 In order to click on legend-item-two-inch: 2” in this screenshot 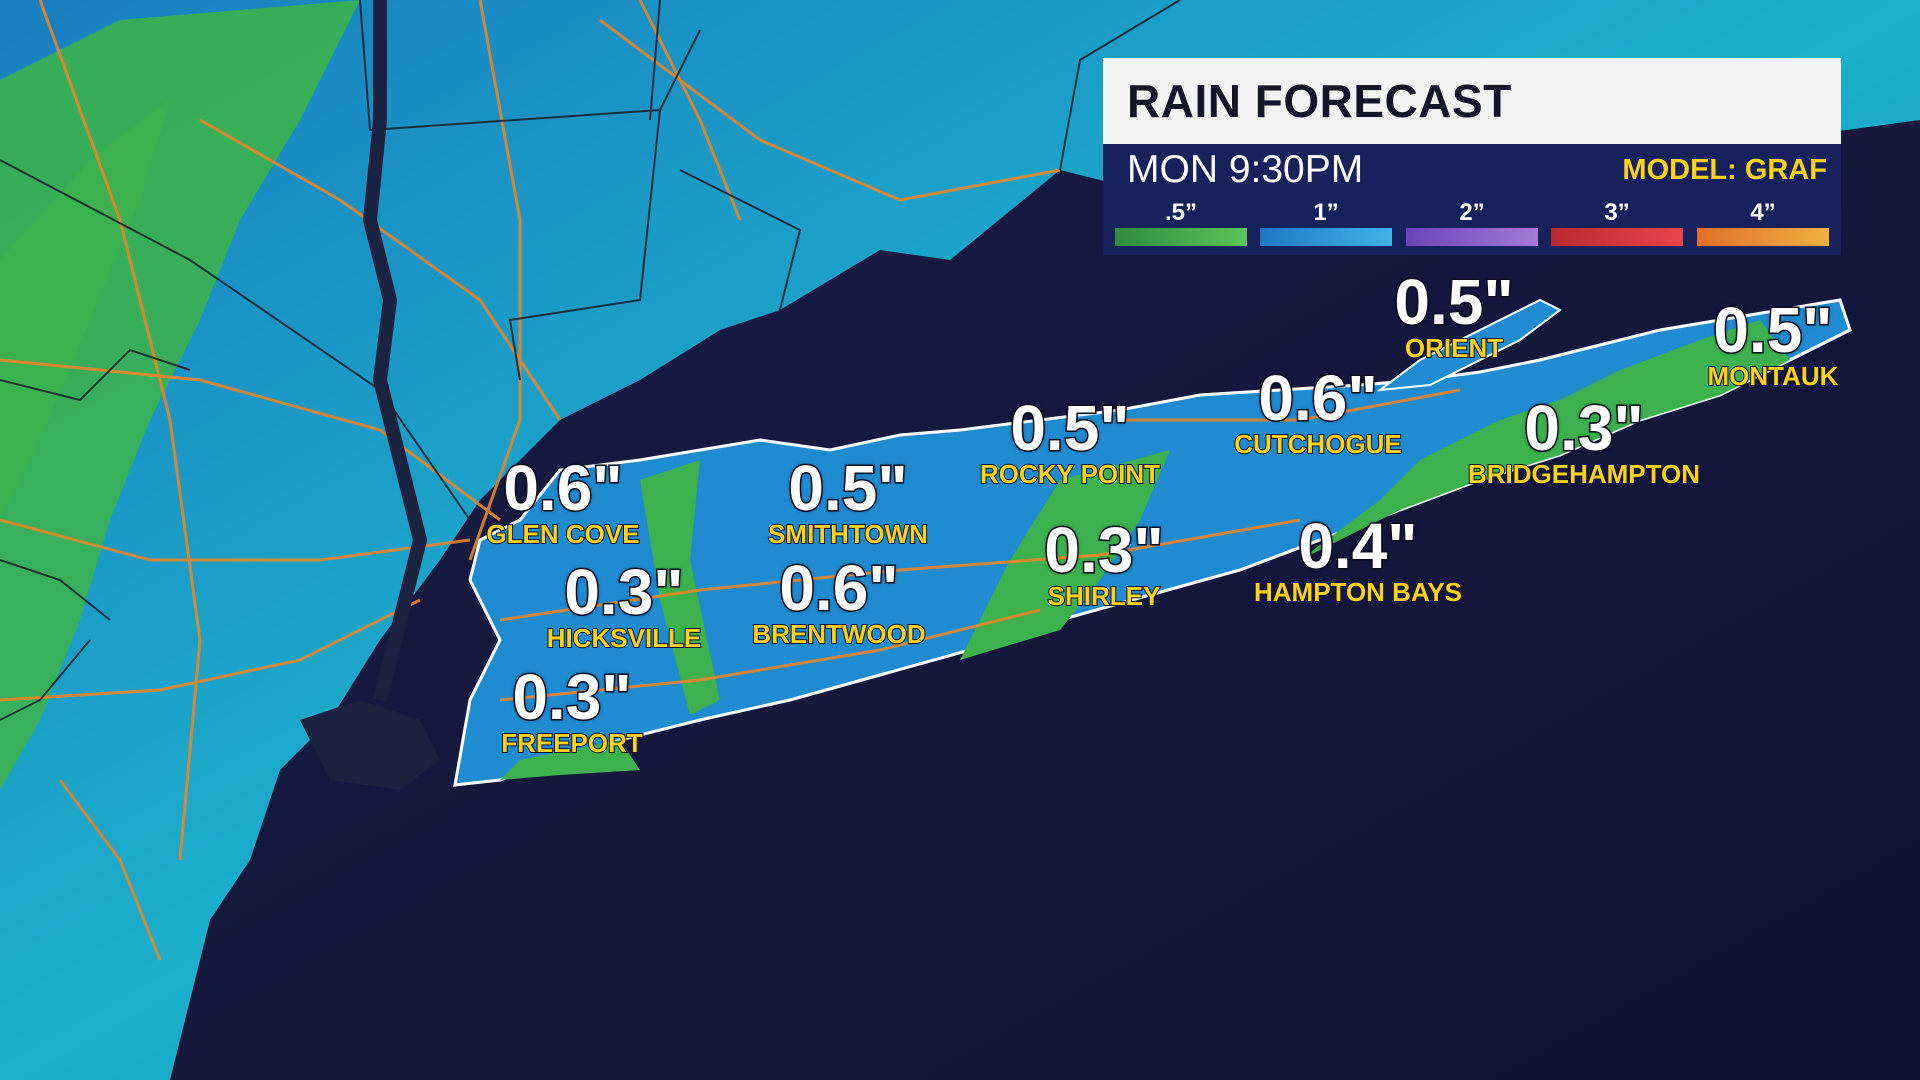, I will do `click(1472, 224)`.